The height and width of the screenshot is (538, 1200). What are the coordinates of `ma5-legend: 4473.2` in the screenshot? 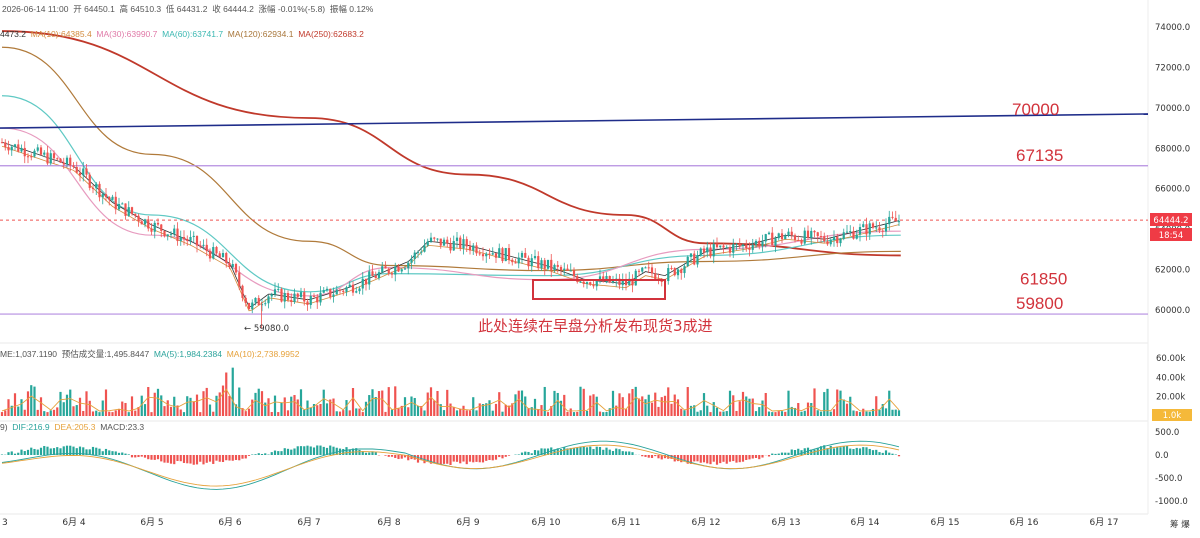 It's located at (13, 34).